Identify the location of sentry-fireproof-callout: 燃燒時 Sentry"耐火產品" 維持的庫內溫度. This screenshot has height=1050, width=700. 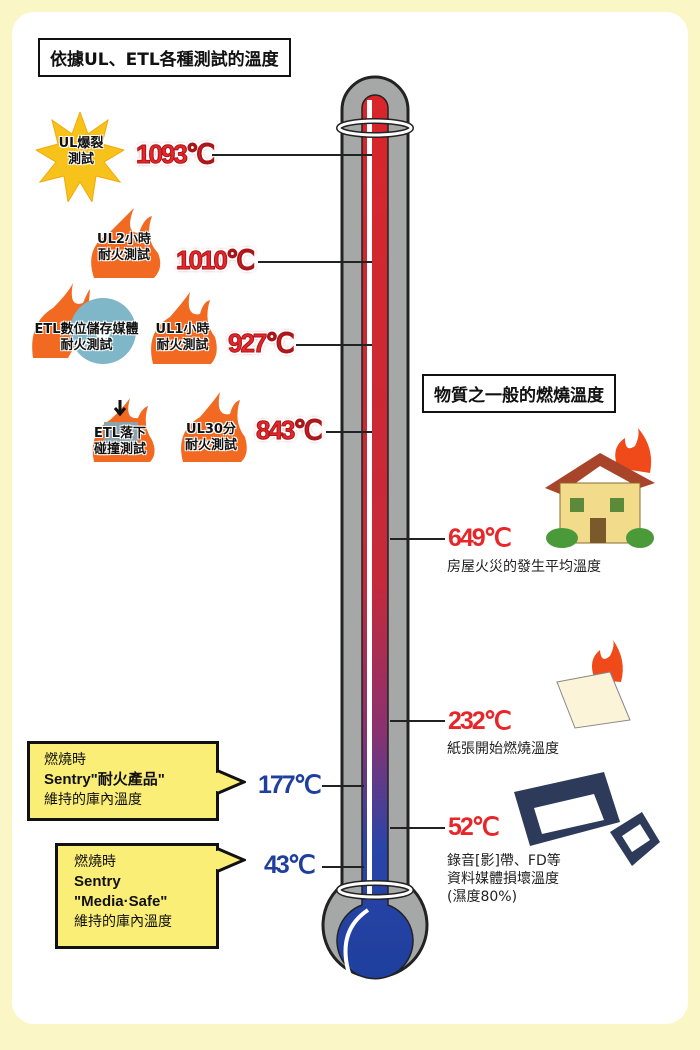
(123, 781).